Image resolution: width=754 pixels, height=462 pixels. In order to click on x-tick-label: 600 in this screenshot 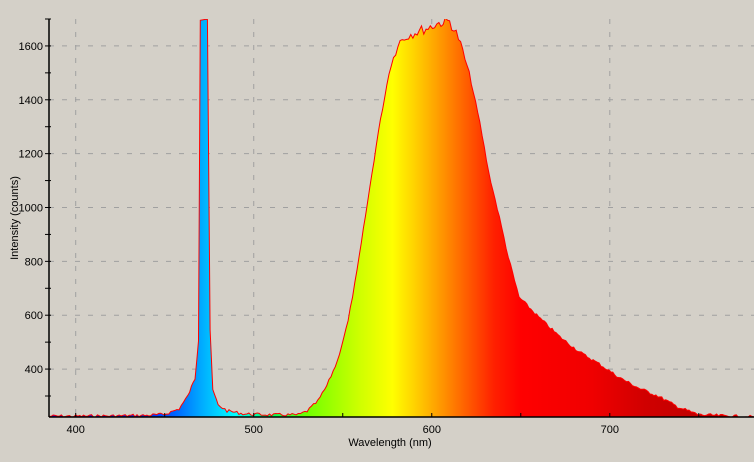, I will do `click(432, 430)`.